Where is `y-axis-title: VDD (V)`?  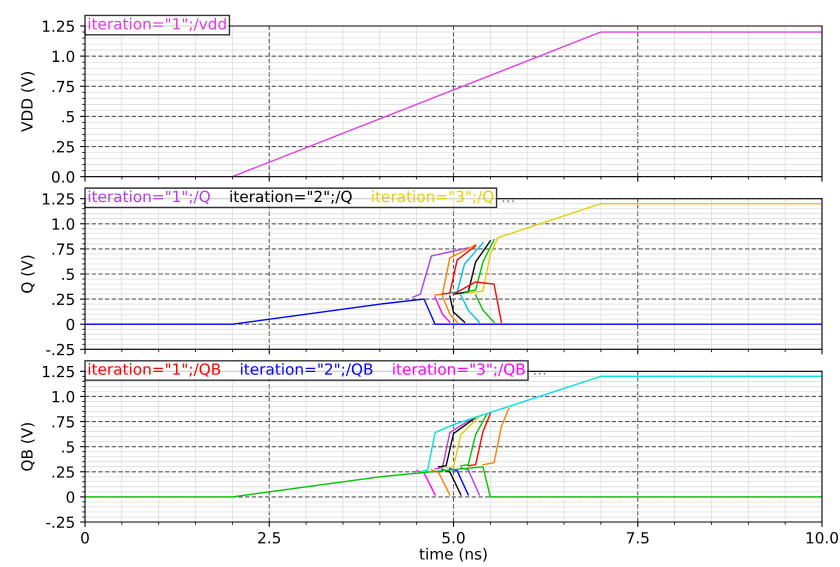
y-axis-title: VDD (V) is located at coordinates (27, 102).